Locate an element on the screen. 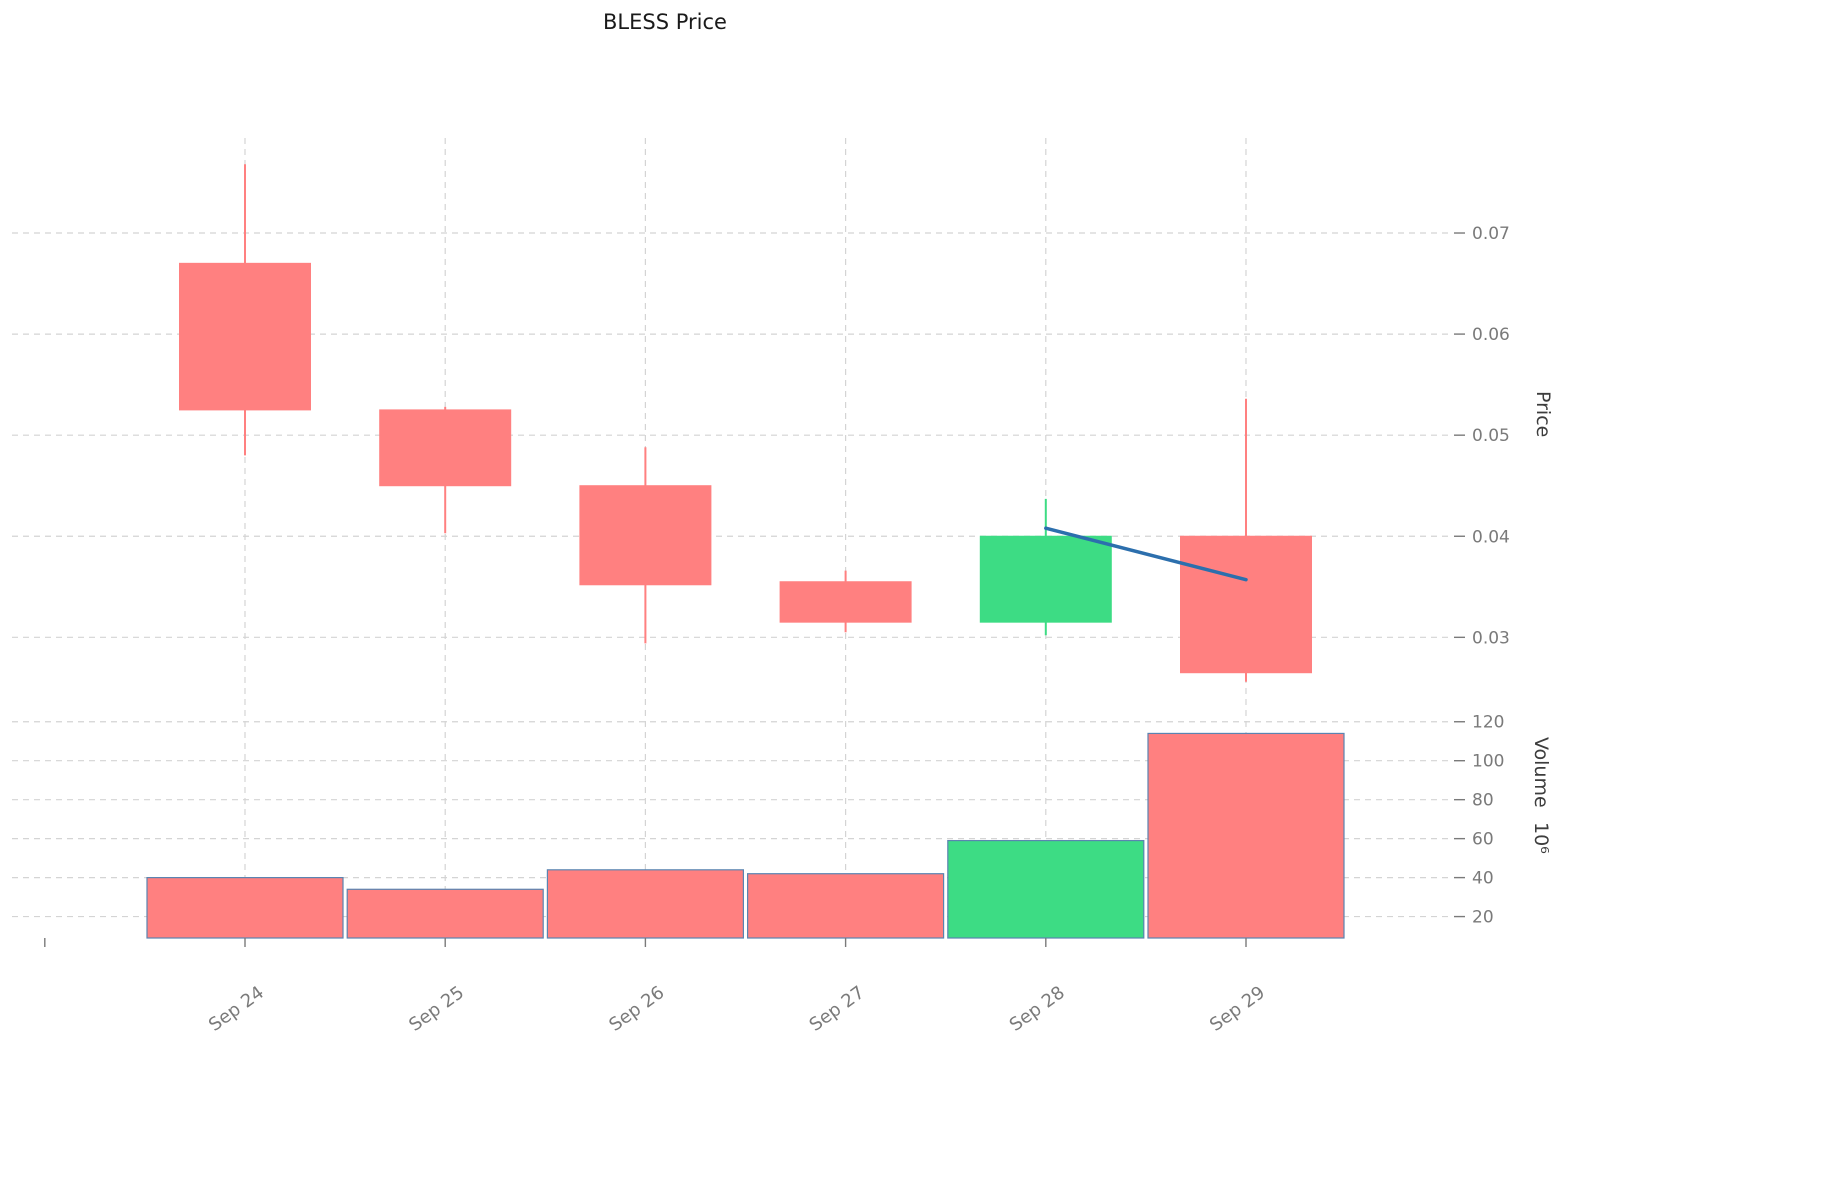  volume-axis-title: Volume 10⁶ is located at coordinates (1541, 795).